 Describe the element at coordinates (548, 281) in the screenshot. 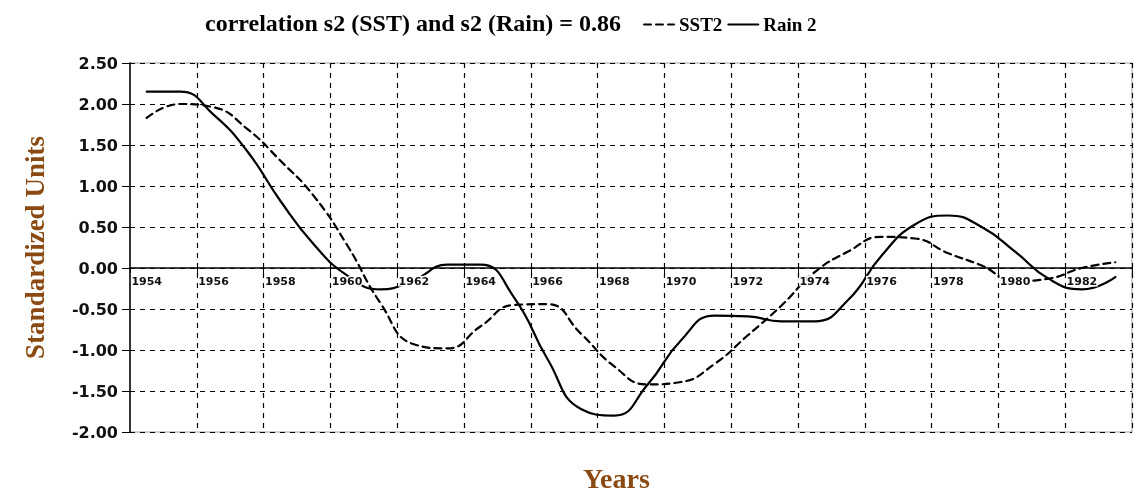

I see `x-tick-label: 1966` at that location.